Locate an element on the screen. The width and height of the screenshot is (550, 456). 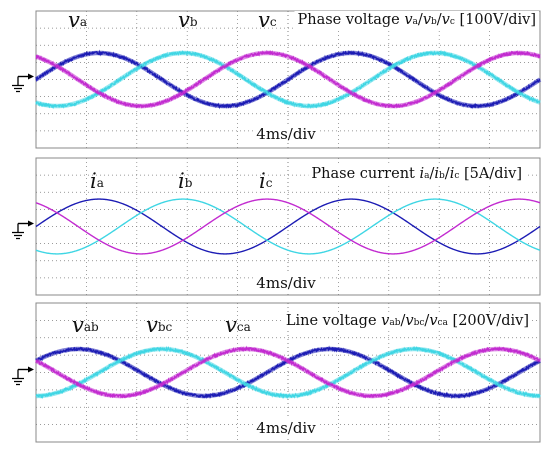
panel-title: Phase current ia/ib/ic [5A/div] is located at coordinates (416, 174).